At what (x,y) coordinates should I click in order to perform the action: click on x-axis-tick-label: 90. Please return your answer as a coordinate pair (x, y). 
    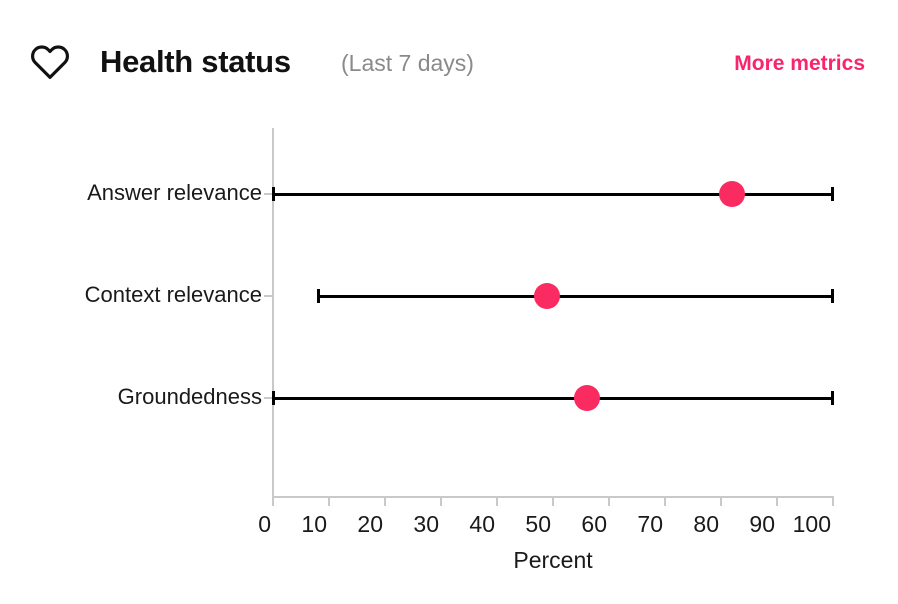
    Looking at the image, I should click on (762, 524).